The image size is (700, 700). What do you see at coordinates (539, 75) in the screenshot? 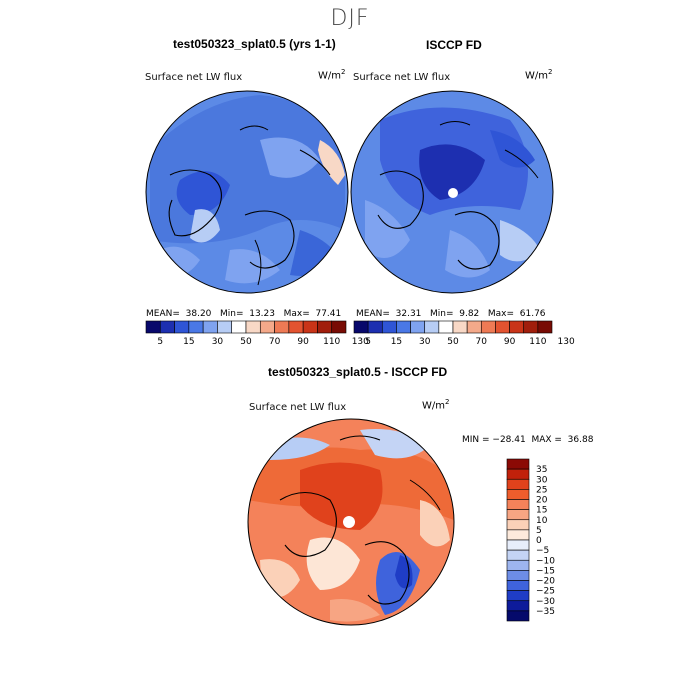
I see `units-obs: W/m2` at bounding box center [539, 75].